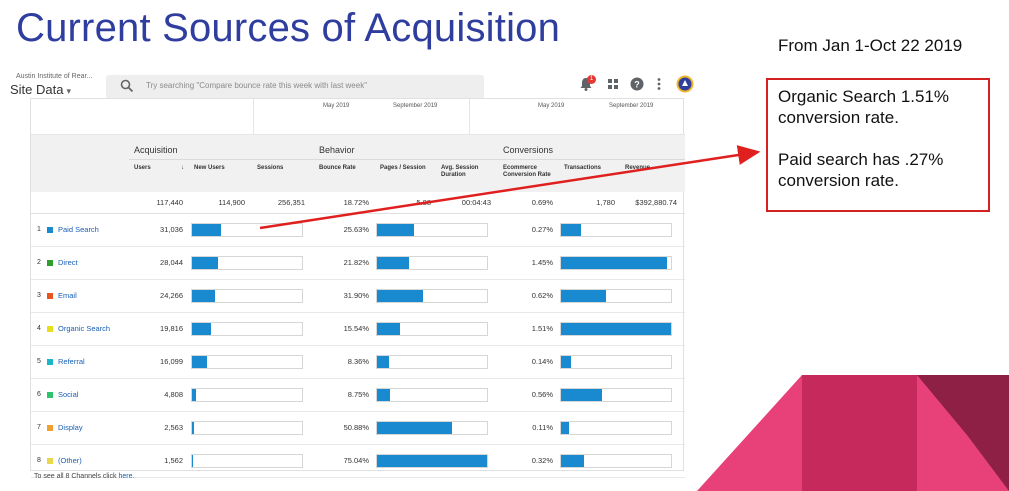 This screenshot has width=1009, height=491. I want to click on row-number: 1, so click(39, 229).